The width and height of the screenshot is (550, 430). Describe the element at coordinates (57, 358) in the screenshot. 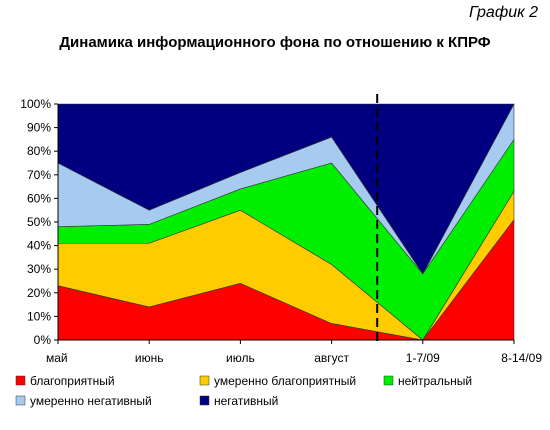

I see `x-tick-label: май` at that location.